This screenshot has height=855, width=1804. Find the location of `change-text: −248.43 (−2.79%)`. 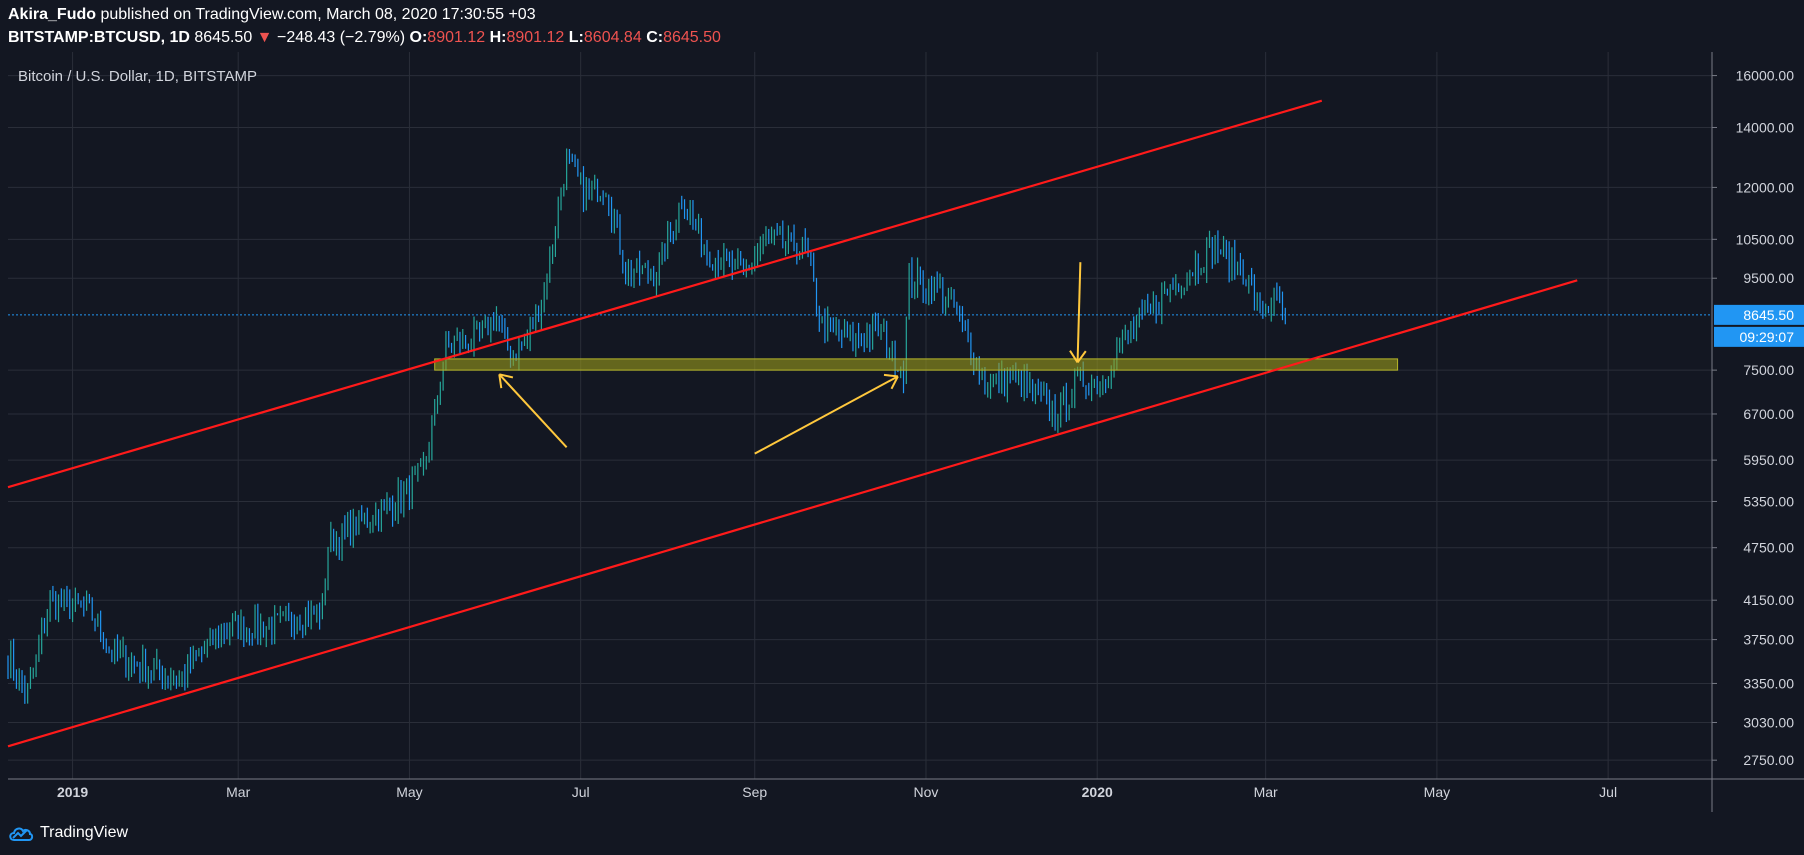

change-text: −248.43 (−2.79%) is located at coordinates (341, 37).